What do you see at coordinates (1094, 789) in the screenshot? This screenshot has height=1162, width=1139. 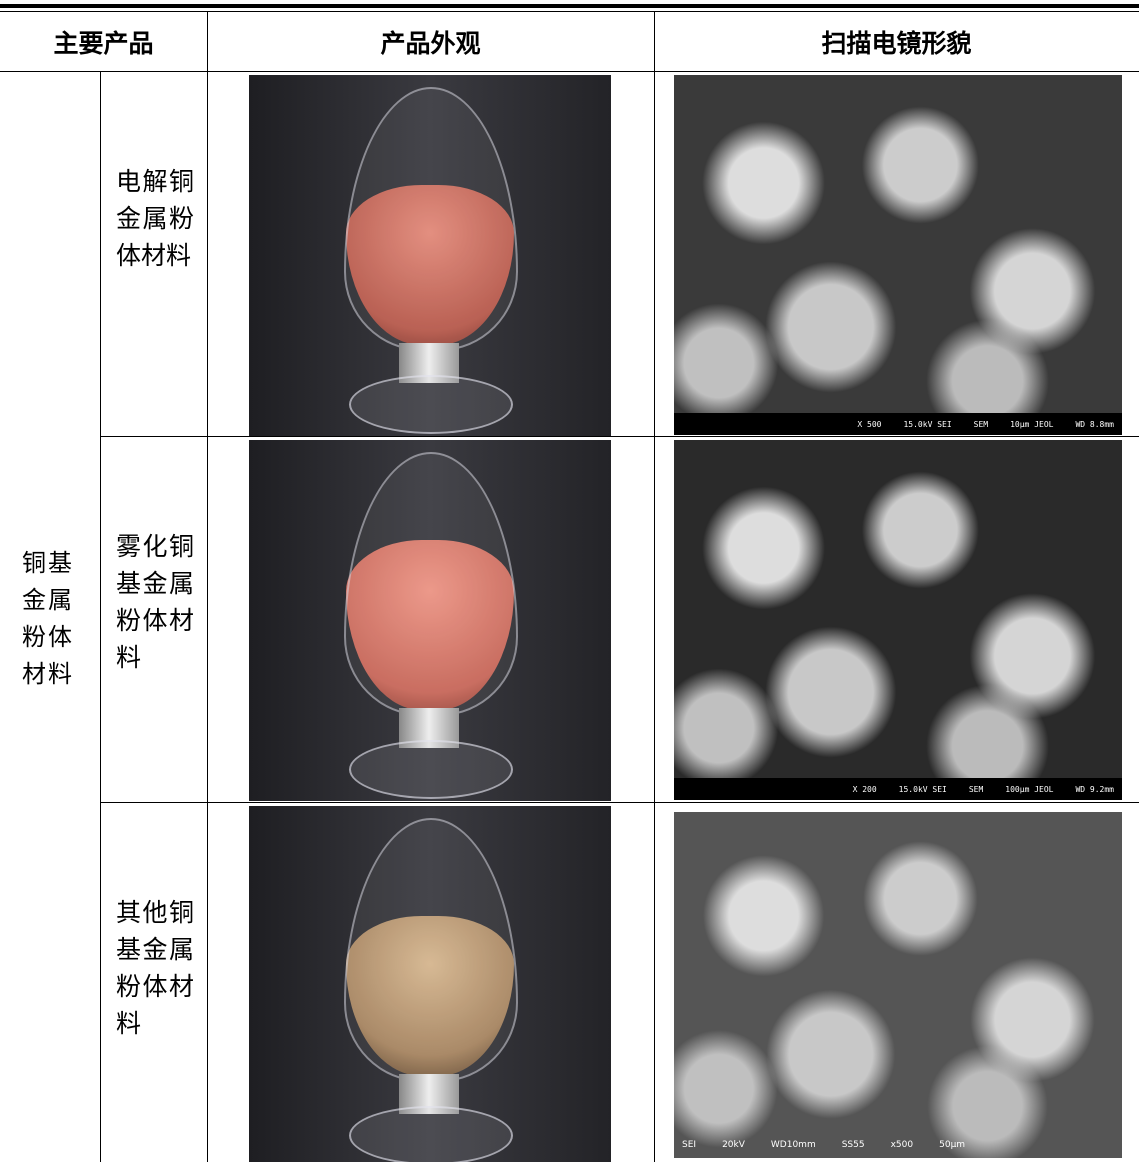 I see `sem-caption-text: WD 9.2mm` at bounding box center [1094, 789].